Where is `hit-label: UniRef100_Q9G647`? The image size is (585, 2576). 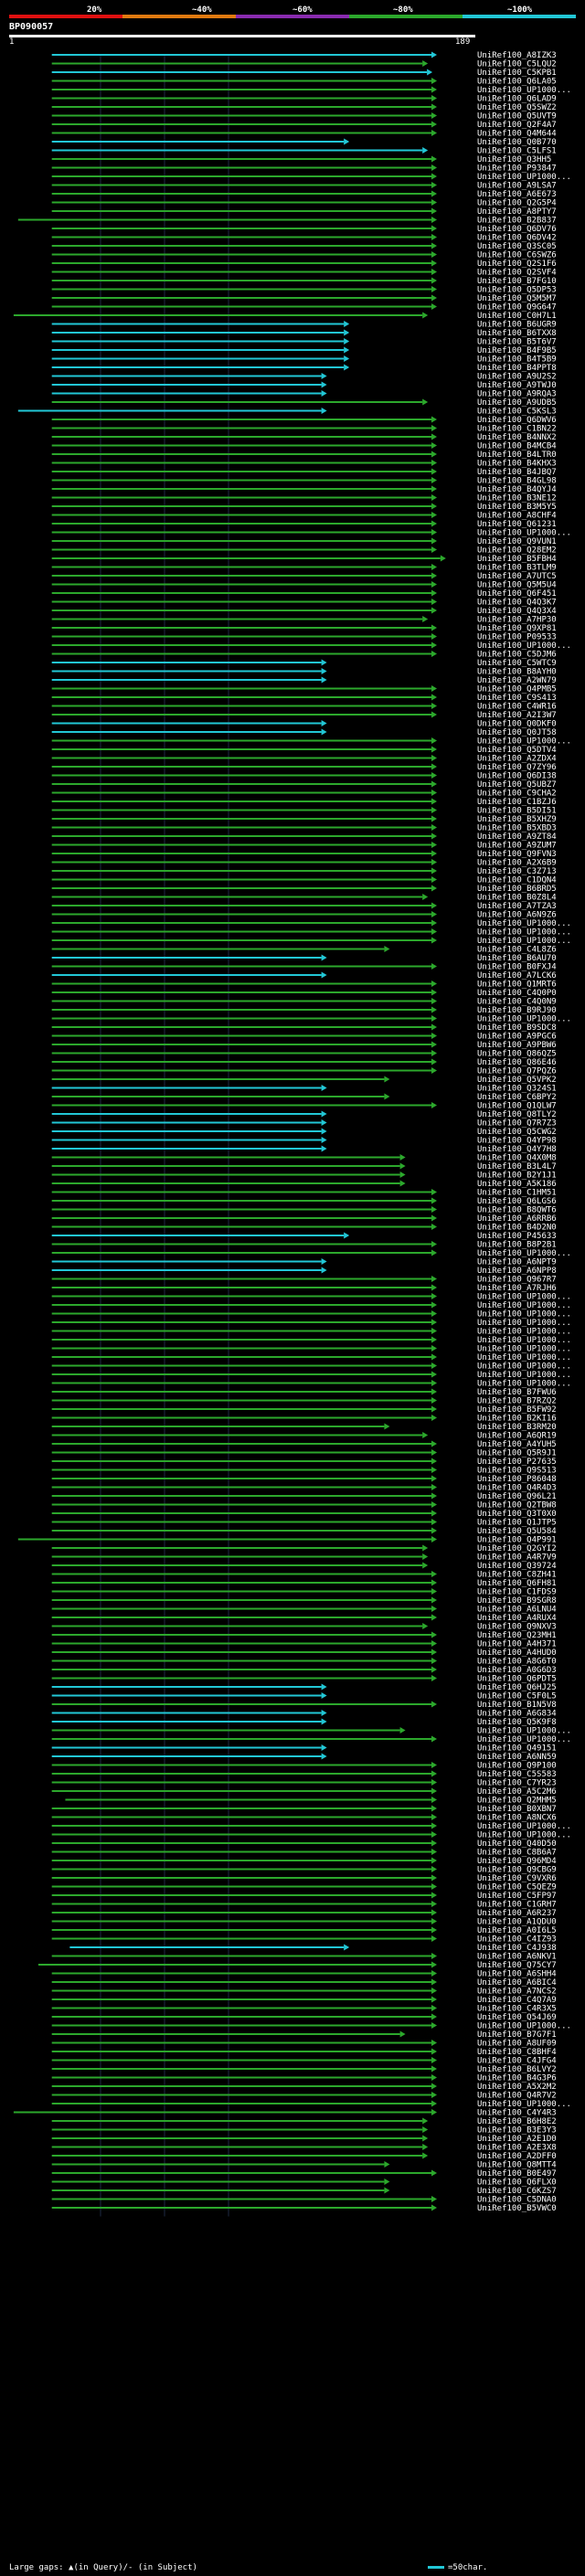 hit-label: UniRef100_Q9G647 is located at coordinates (517, 308).